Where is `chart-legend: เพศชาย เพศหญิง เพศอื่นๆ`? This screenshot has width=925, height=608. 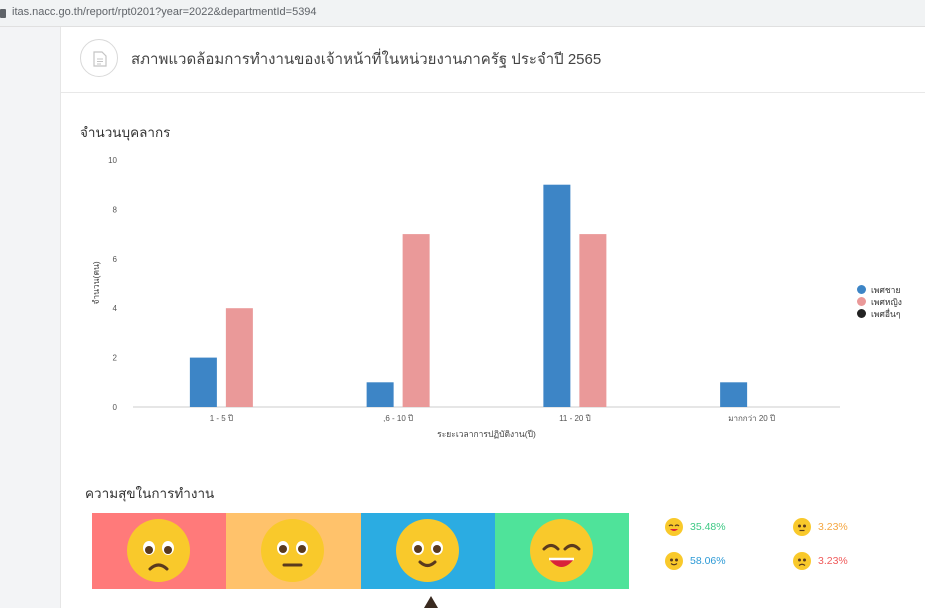 chart-legend: เพศชาย เพศหญิง เพศอื่นๆ is located at coordinates (879, 302).